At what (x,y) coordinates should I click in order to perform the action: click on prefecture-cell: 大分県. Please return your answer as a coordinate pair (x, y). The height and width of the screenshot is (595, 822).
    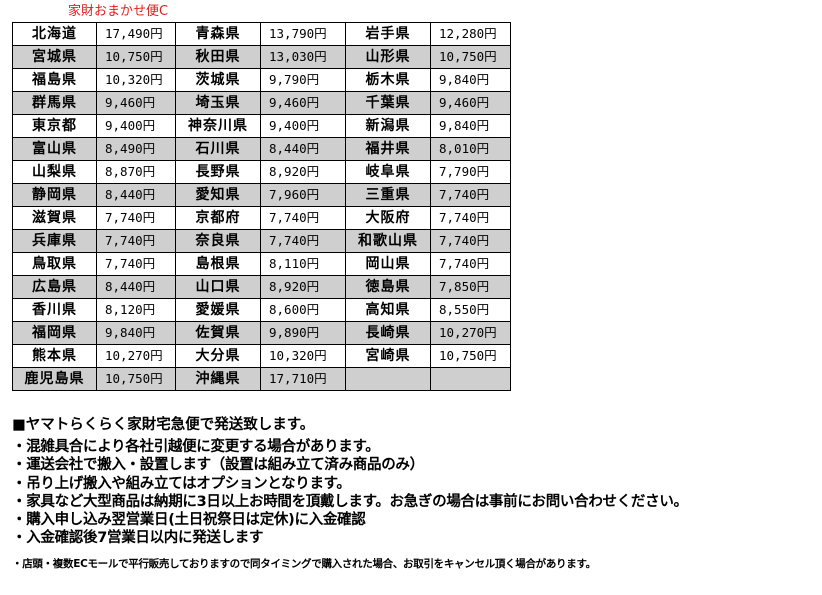
    Looking at the image, I should click on (218, 356).